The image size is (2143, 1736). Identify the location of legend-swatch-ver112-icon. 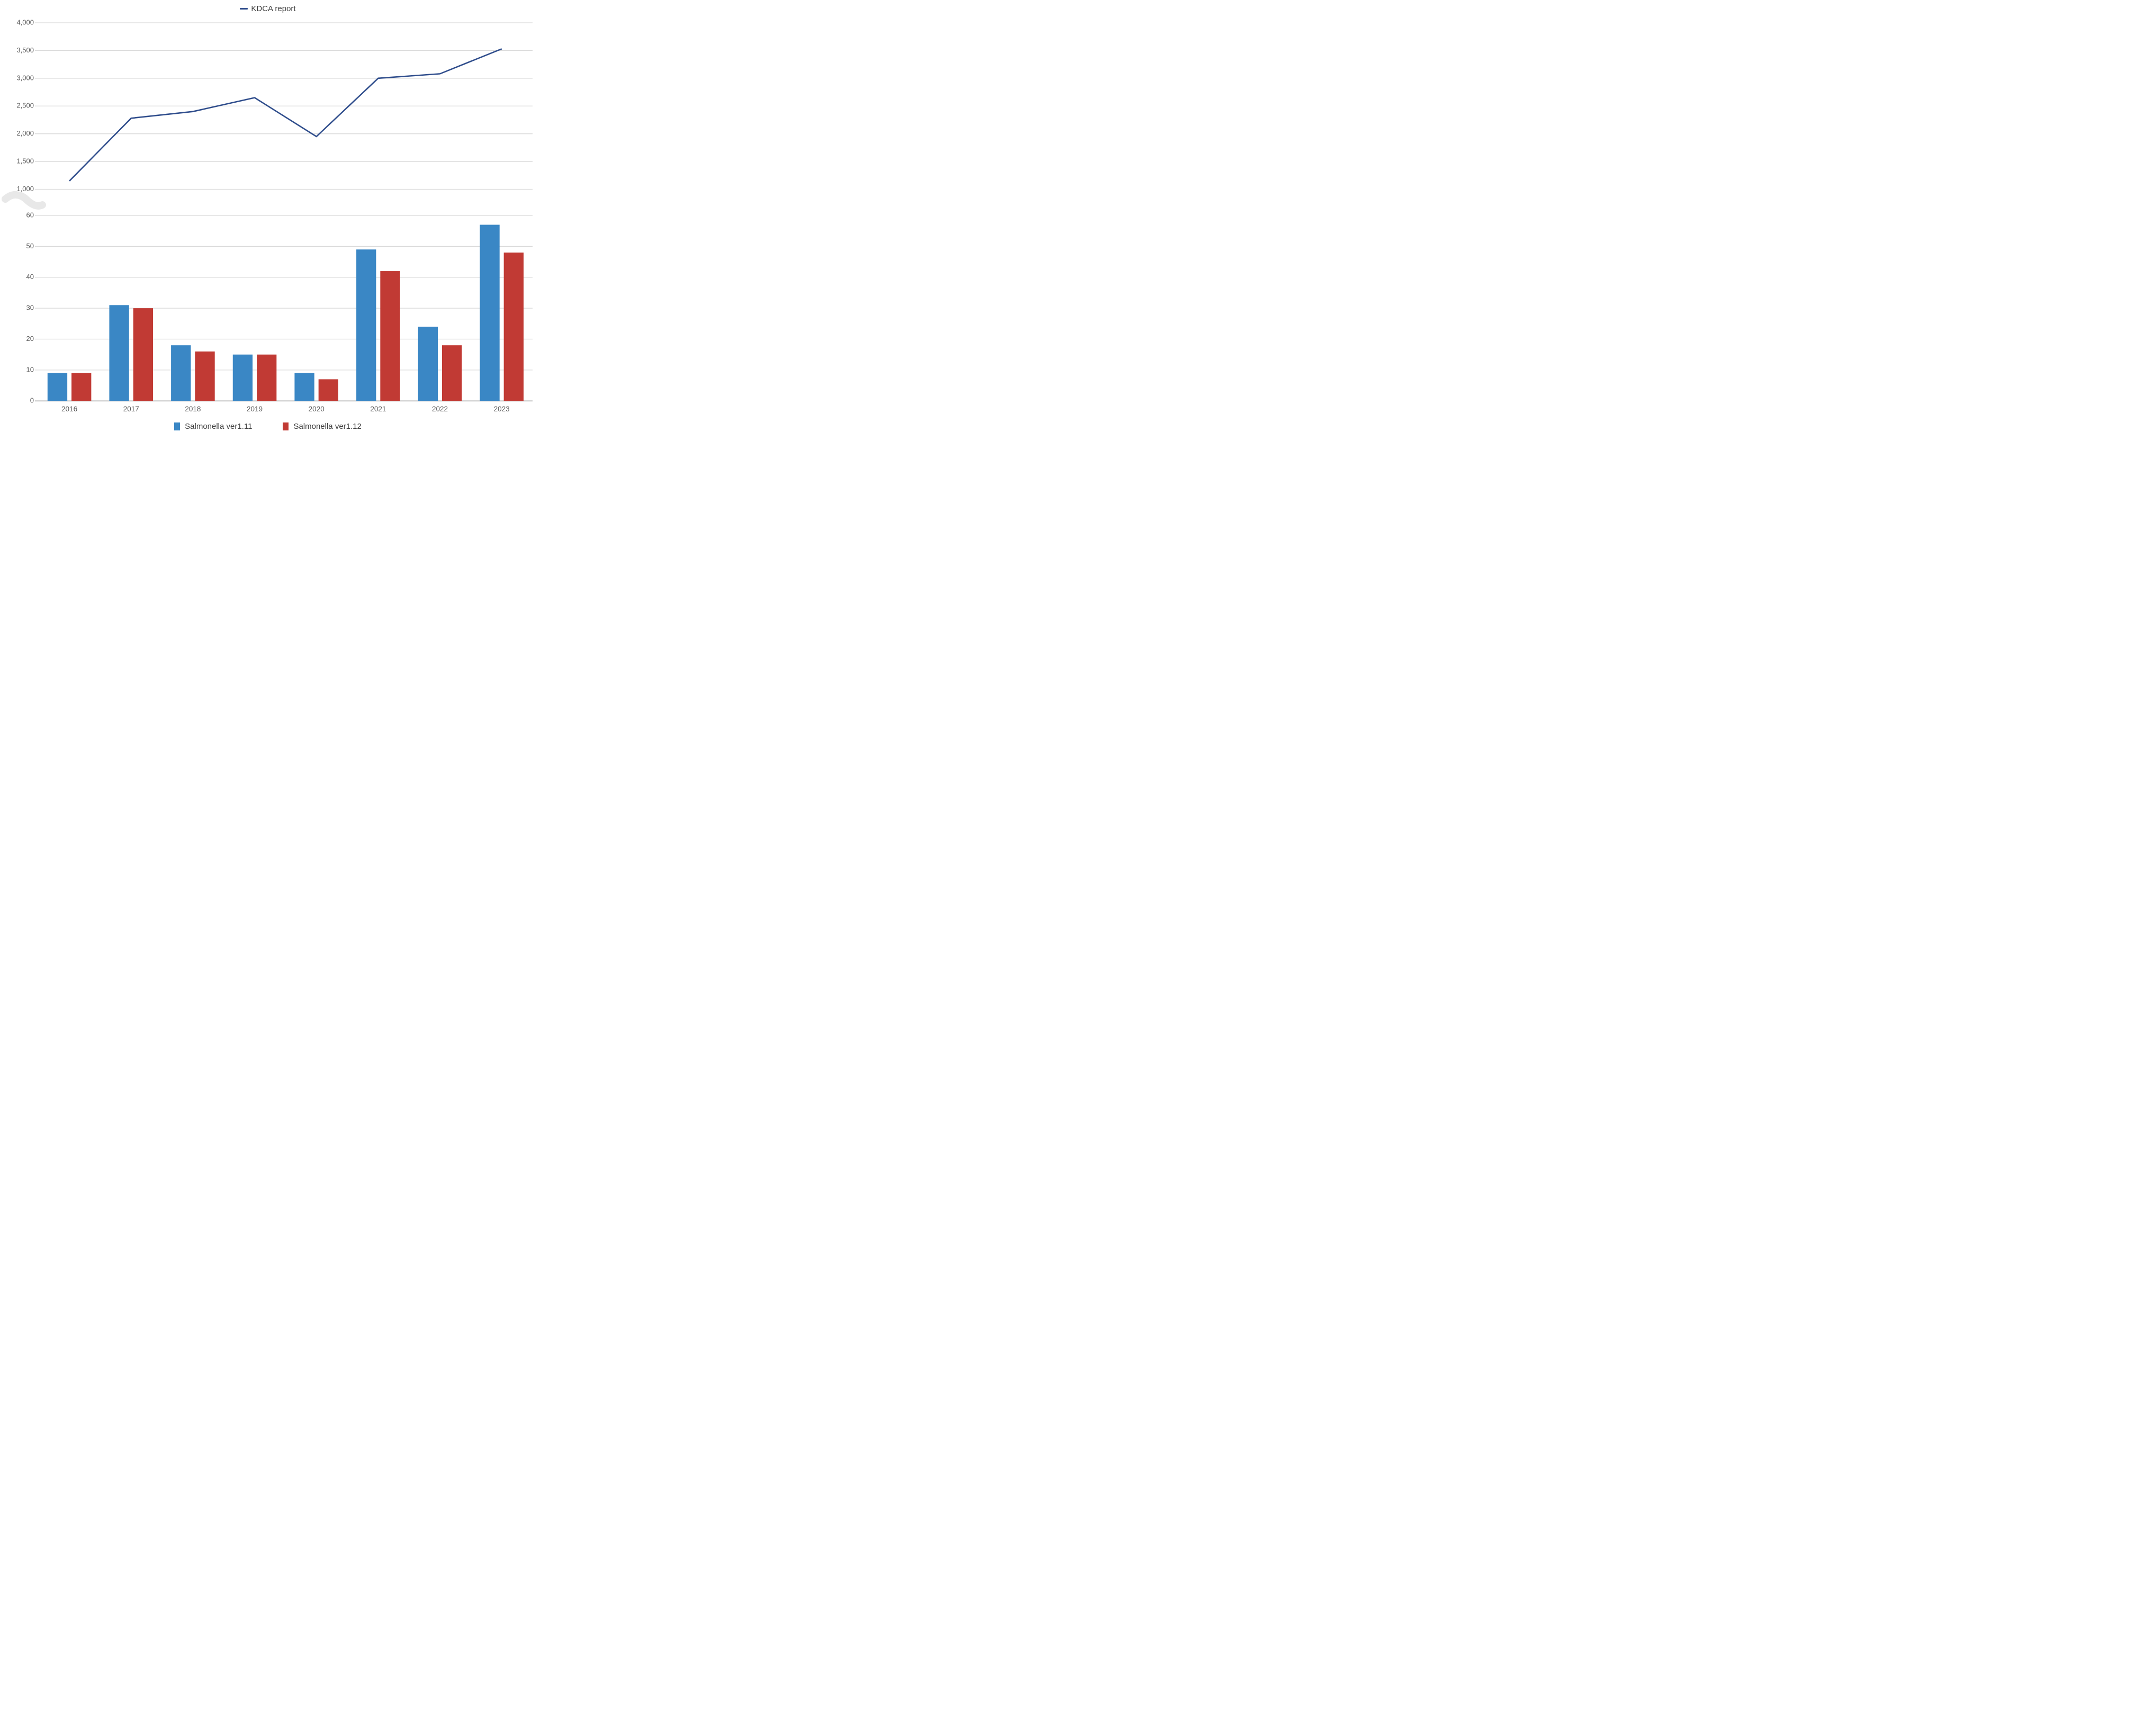
(286, 426).